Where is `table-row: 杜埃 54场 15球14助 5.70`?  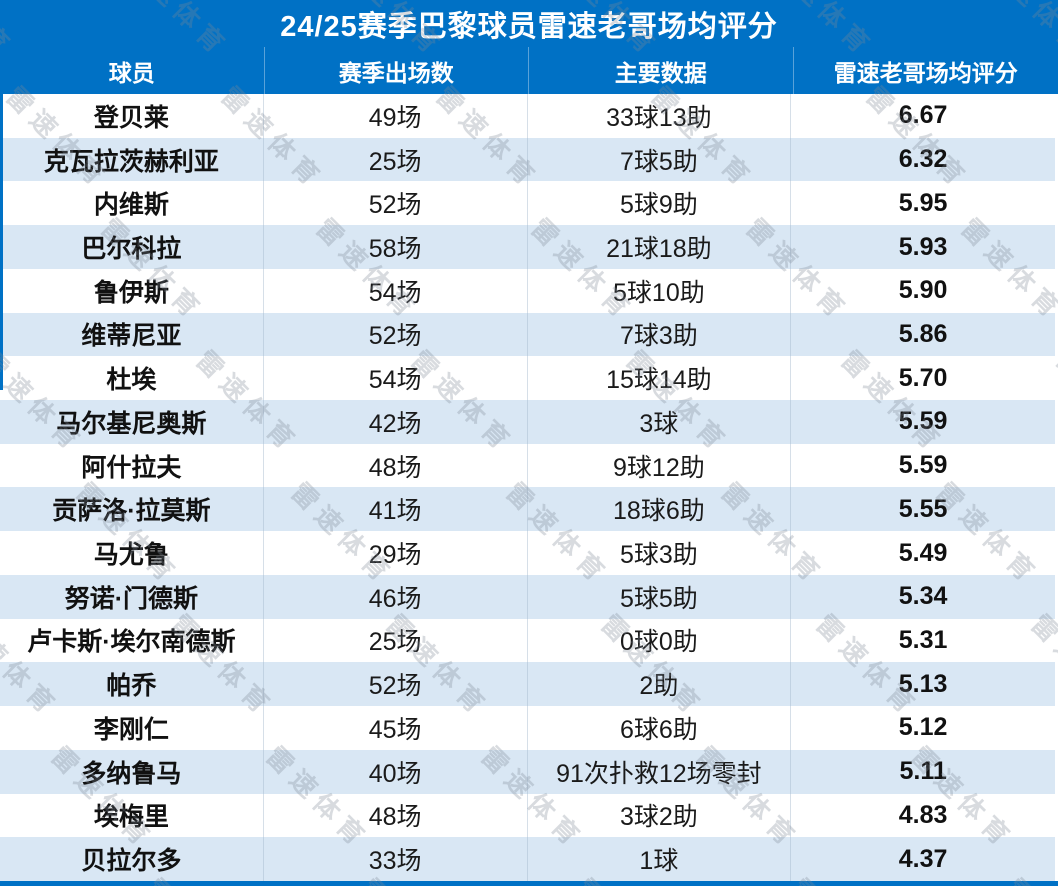
table-row: 杜埃 54场 15球14助 5.70 is located at coordinates (527, 378).